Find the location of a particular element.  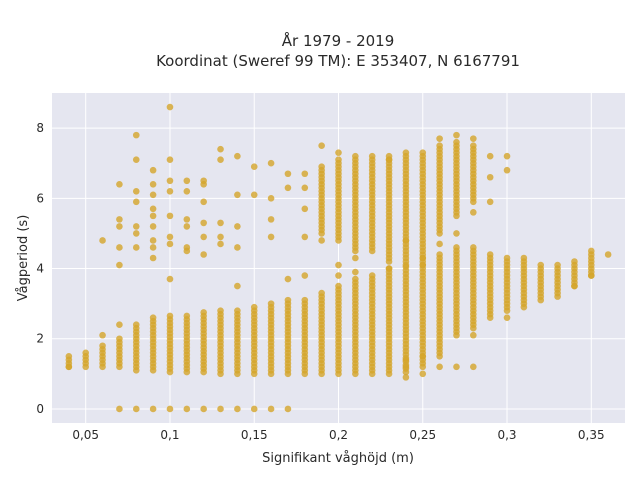

y-axis-ticks: 0 2 4 6 8 is located at coordinates (40, 268).